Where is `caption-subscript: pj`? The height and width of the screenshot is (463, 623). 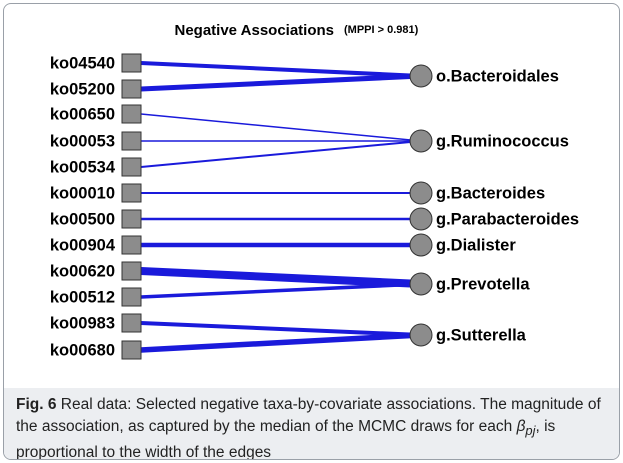
caption-subscript: pj is located at coordinates (530, 431).